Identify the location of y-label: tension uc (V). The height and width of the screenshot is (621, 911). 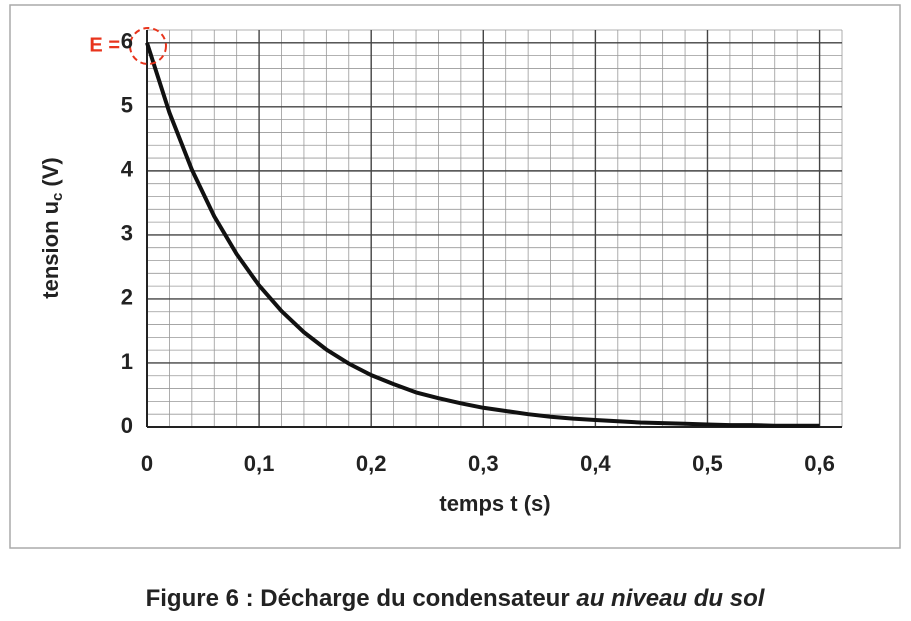
(52, 227).